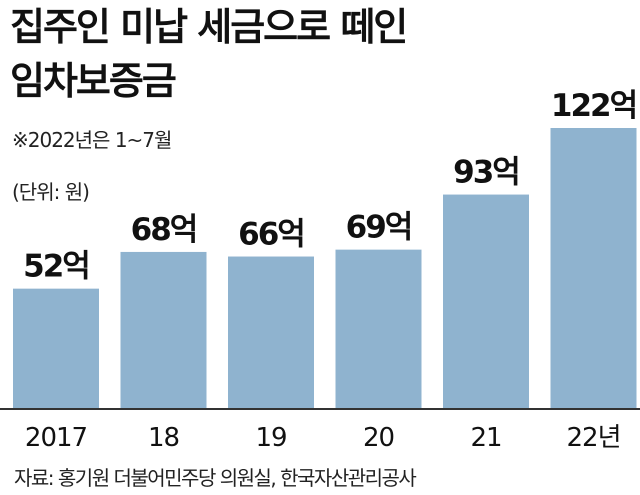 Image resolution: width=640 pixels, height=495 pixels. I want to click on data-label-20: 69억, so click(379, 228).